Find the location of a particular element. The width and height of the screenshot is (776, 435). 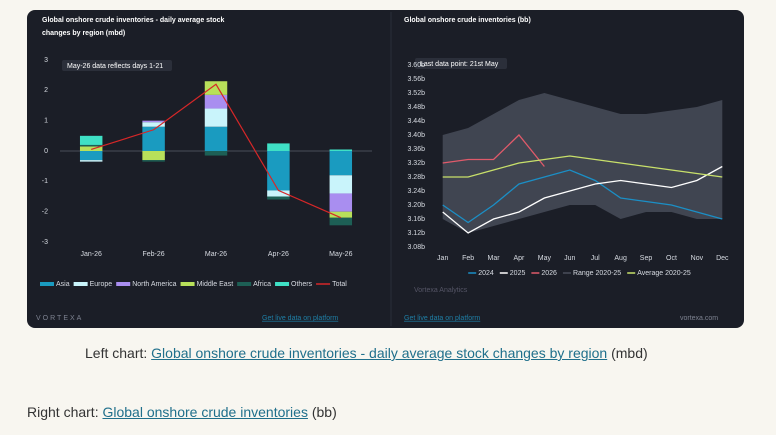

brand: vortexa.com is located at coordinates (699, 318).